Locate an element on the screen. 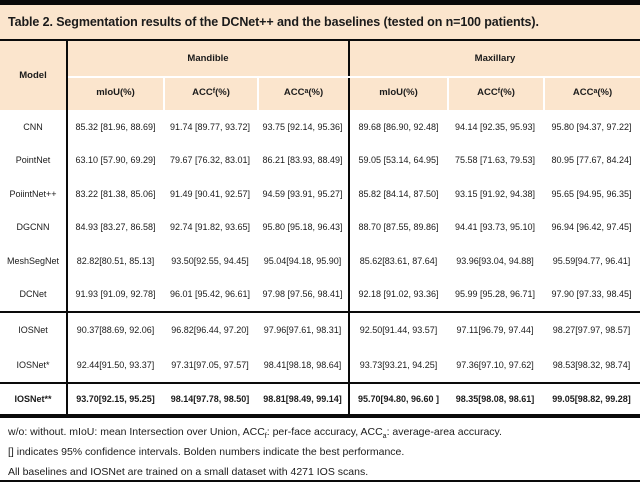 This screenshot has width=640, height=482. header-maxillary-acca: ACC a (%) is located at coordinates (591, 94).